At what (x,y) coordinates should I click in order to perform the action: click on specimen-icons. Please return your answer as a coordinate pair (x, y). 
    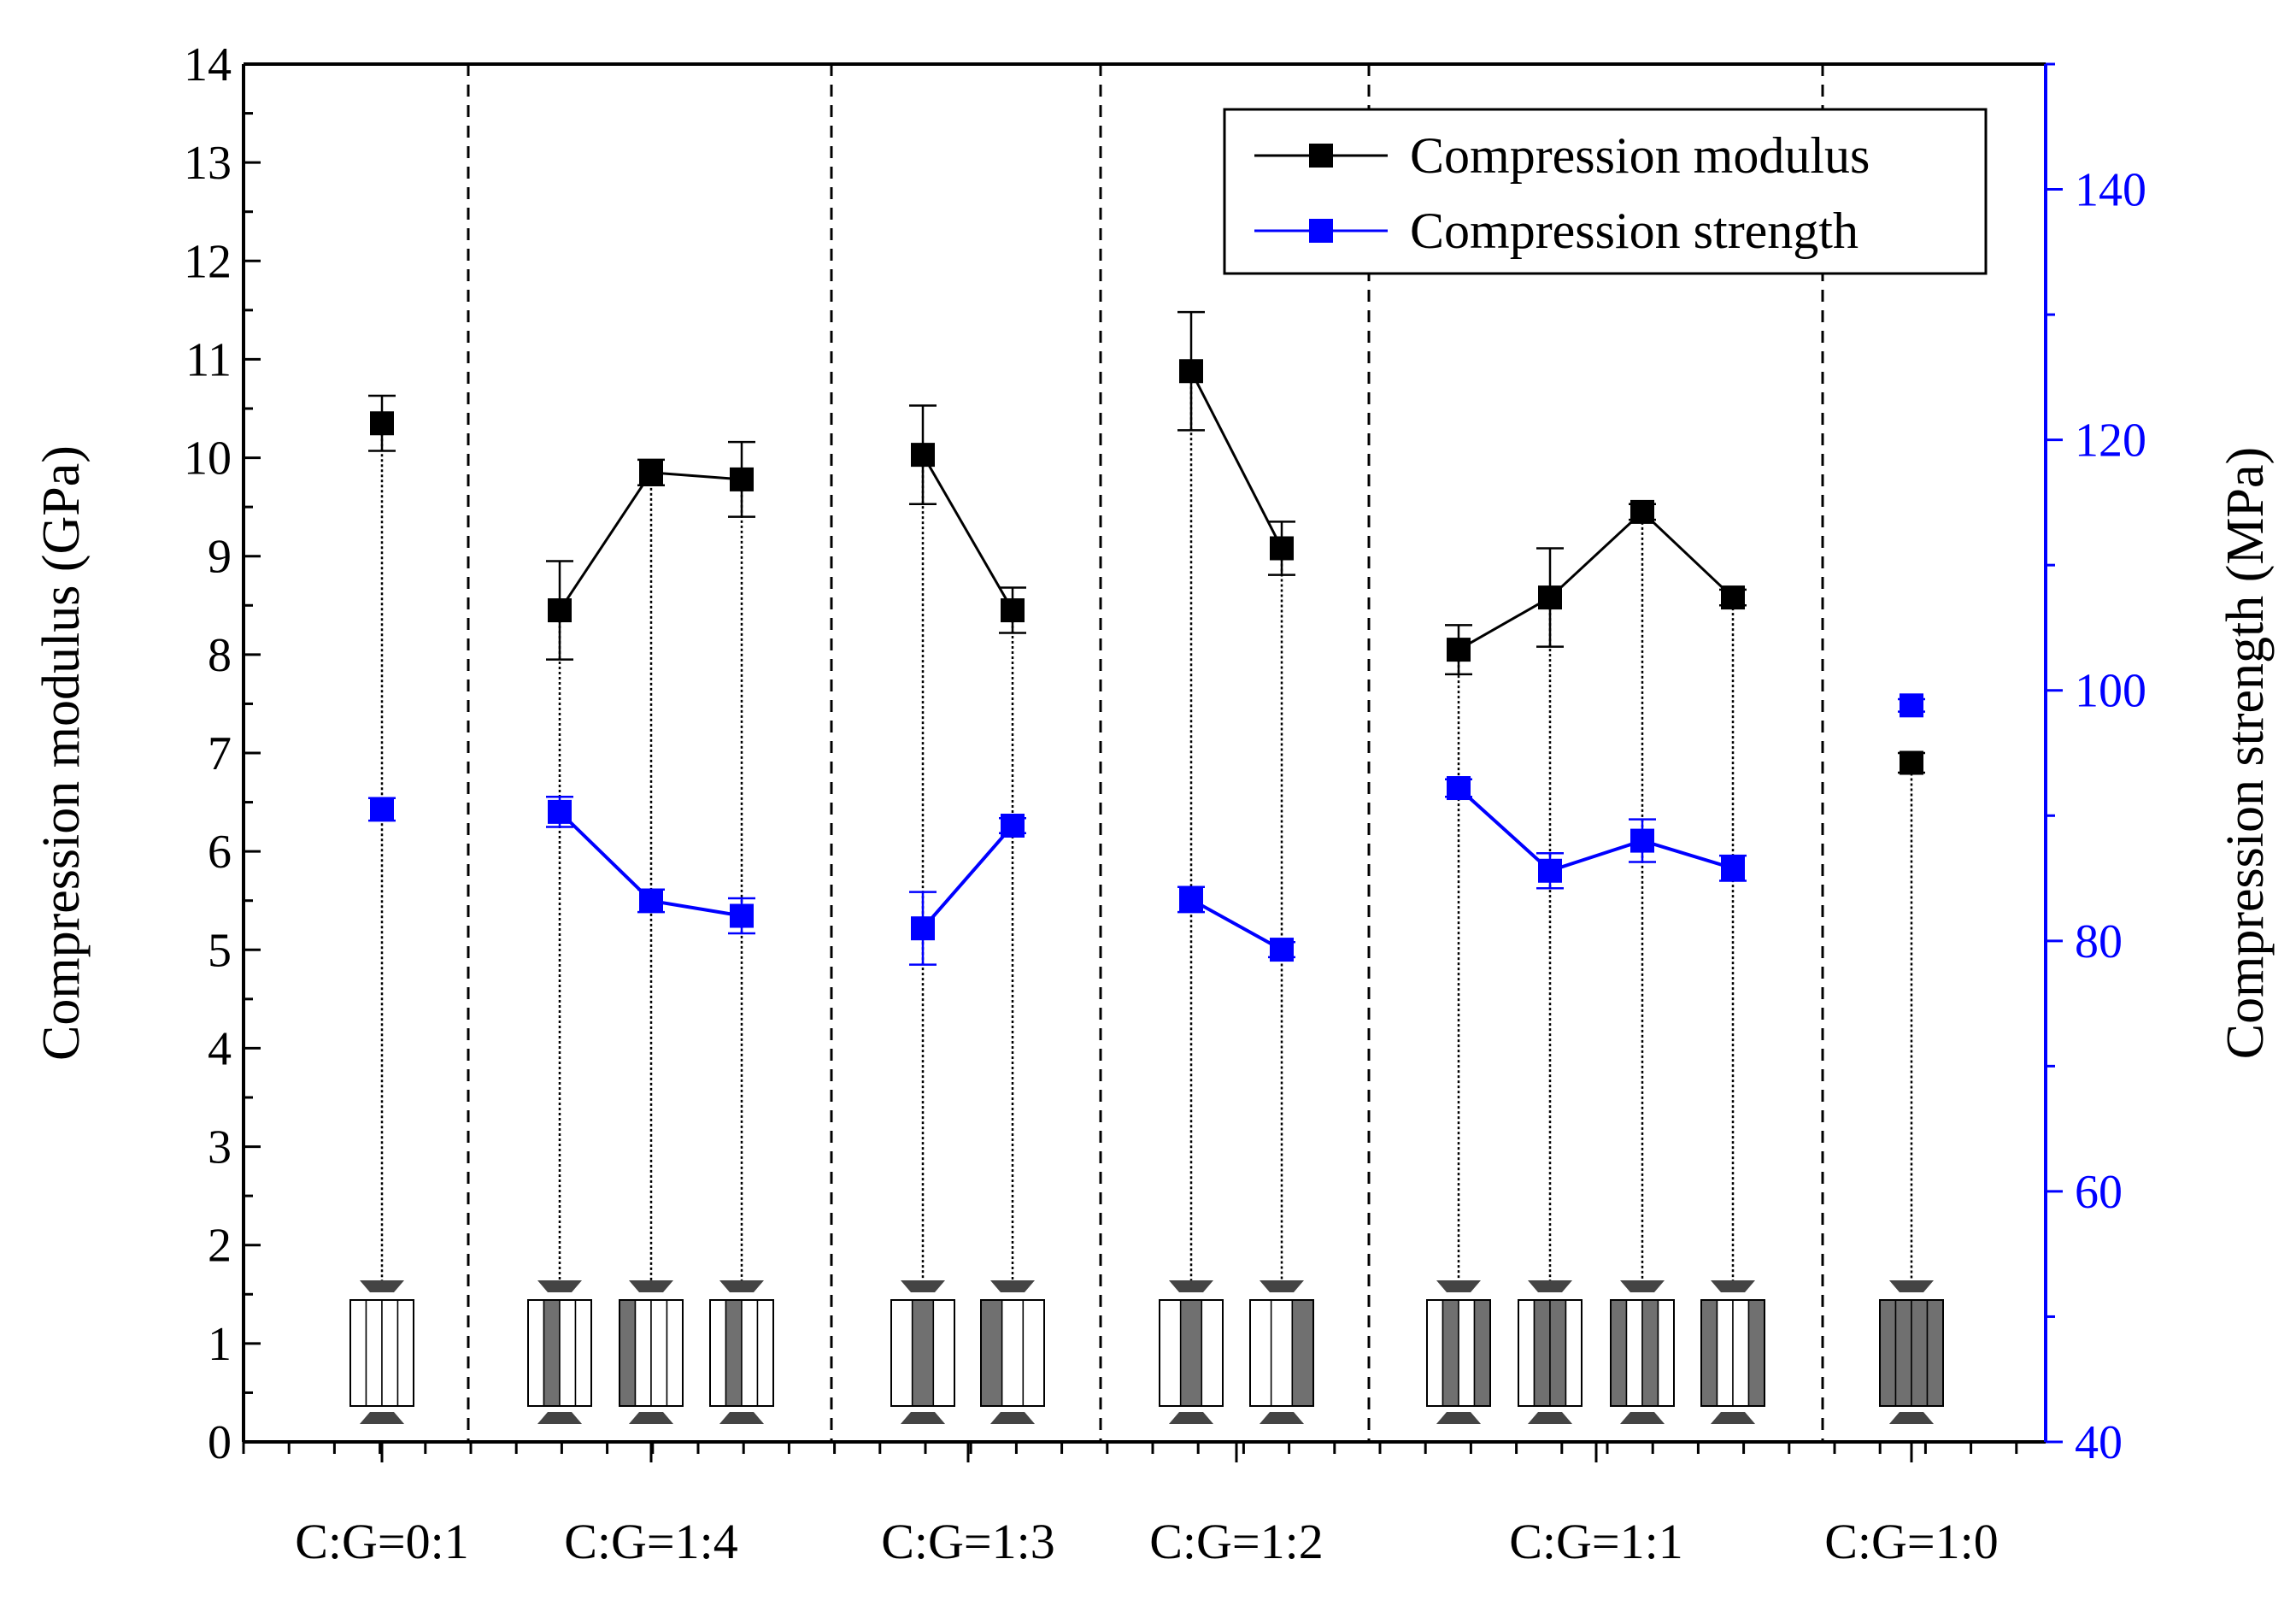
    Looking at the image, I should click on (1146, 1352).